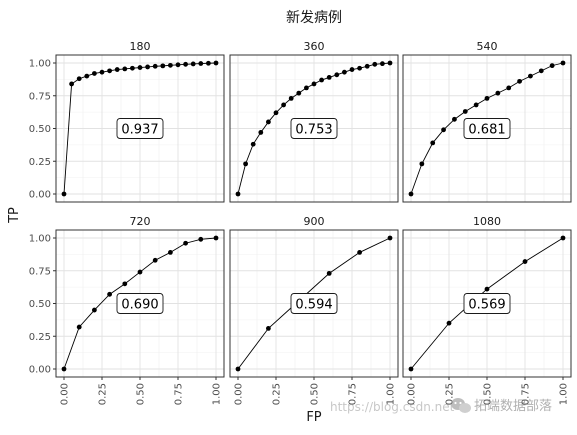  What do you see at coordinates (487, 46) in the screenshot?
I see `facet-strip-label: 540` at bounding box center [487, 46].